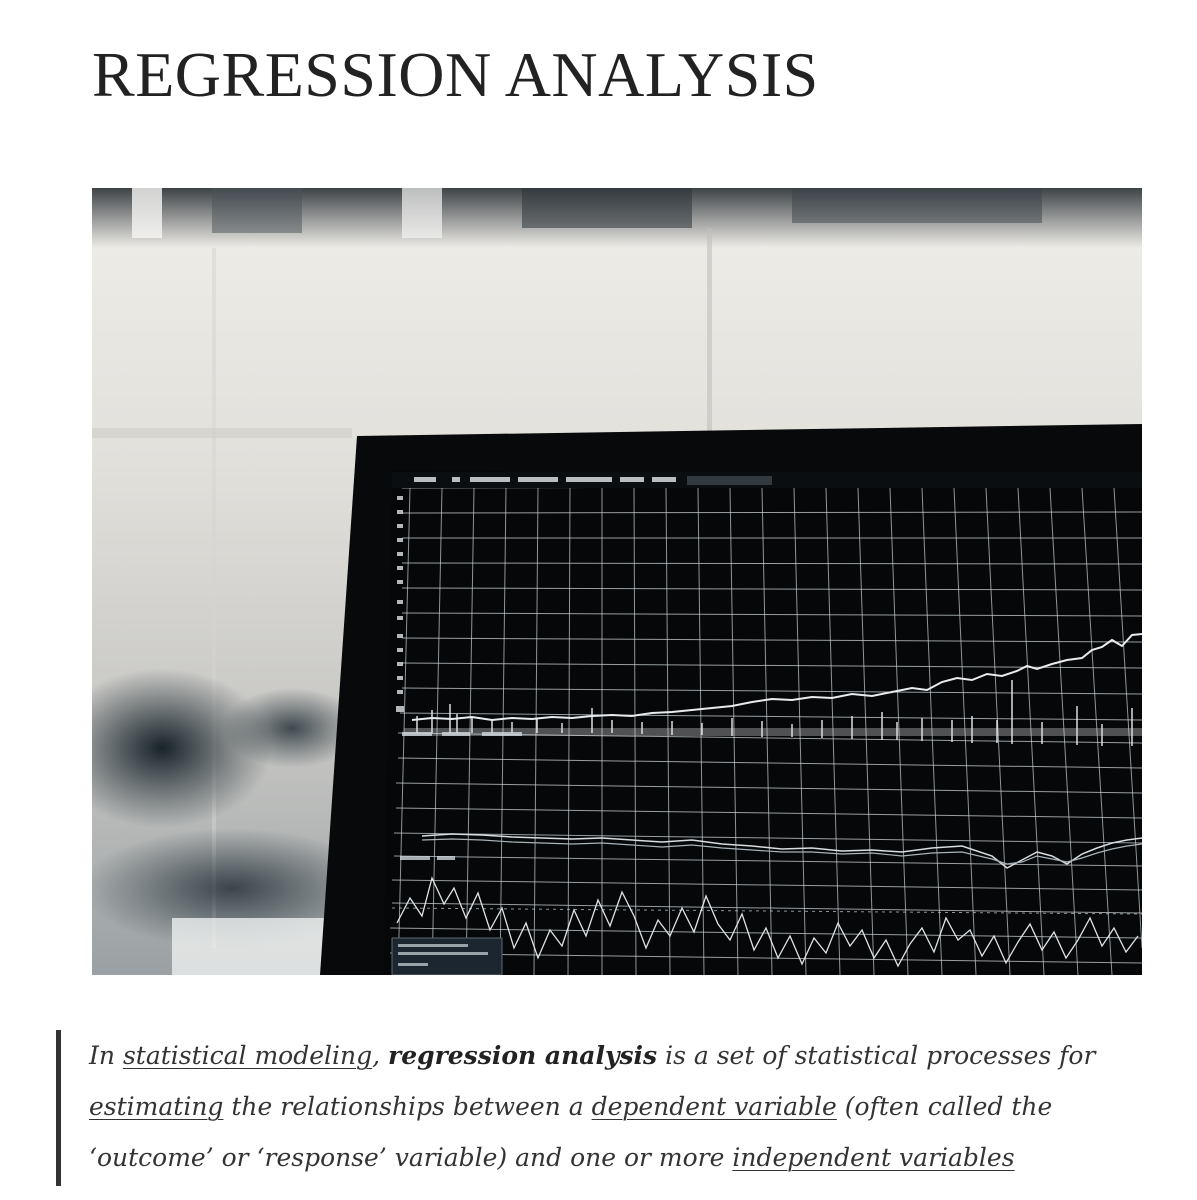 The width and height of the screenshot is (1197, 1200). Describe the element at coordinates (380, 1055) in the screenshot. I see `quote-text: ,` at that location.